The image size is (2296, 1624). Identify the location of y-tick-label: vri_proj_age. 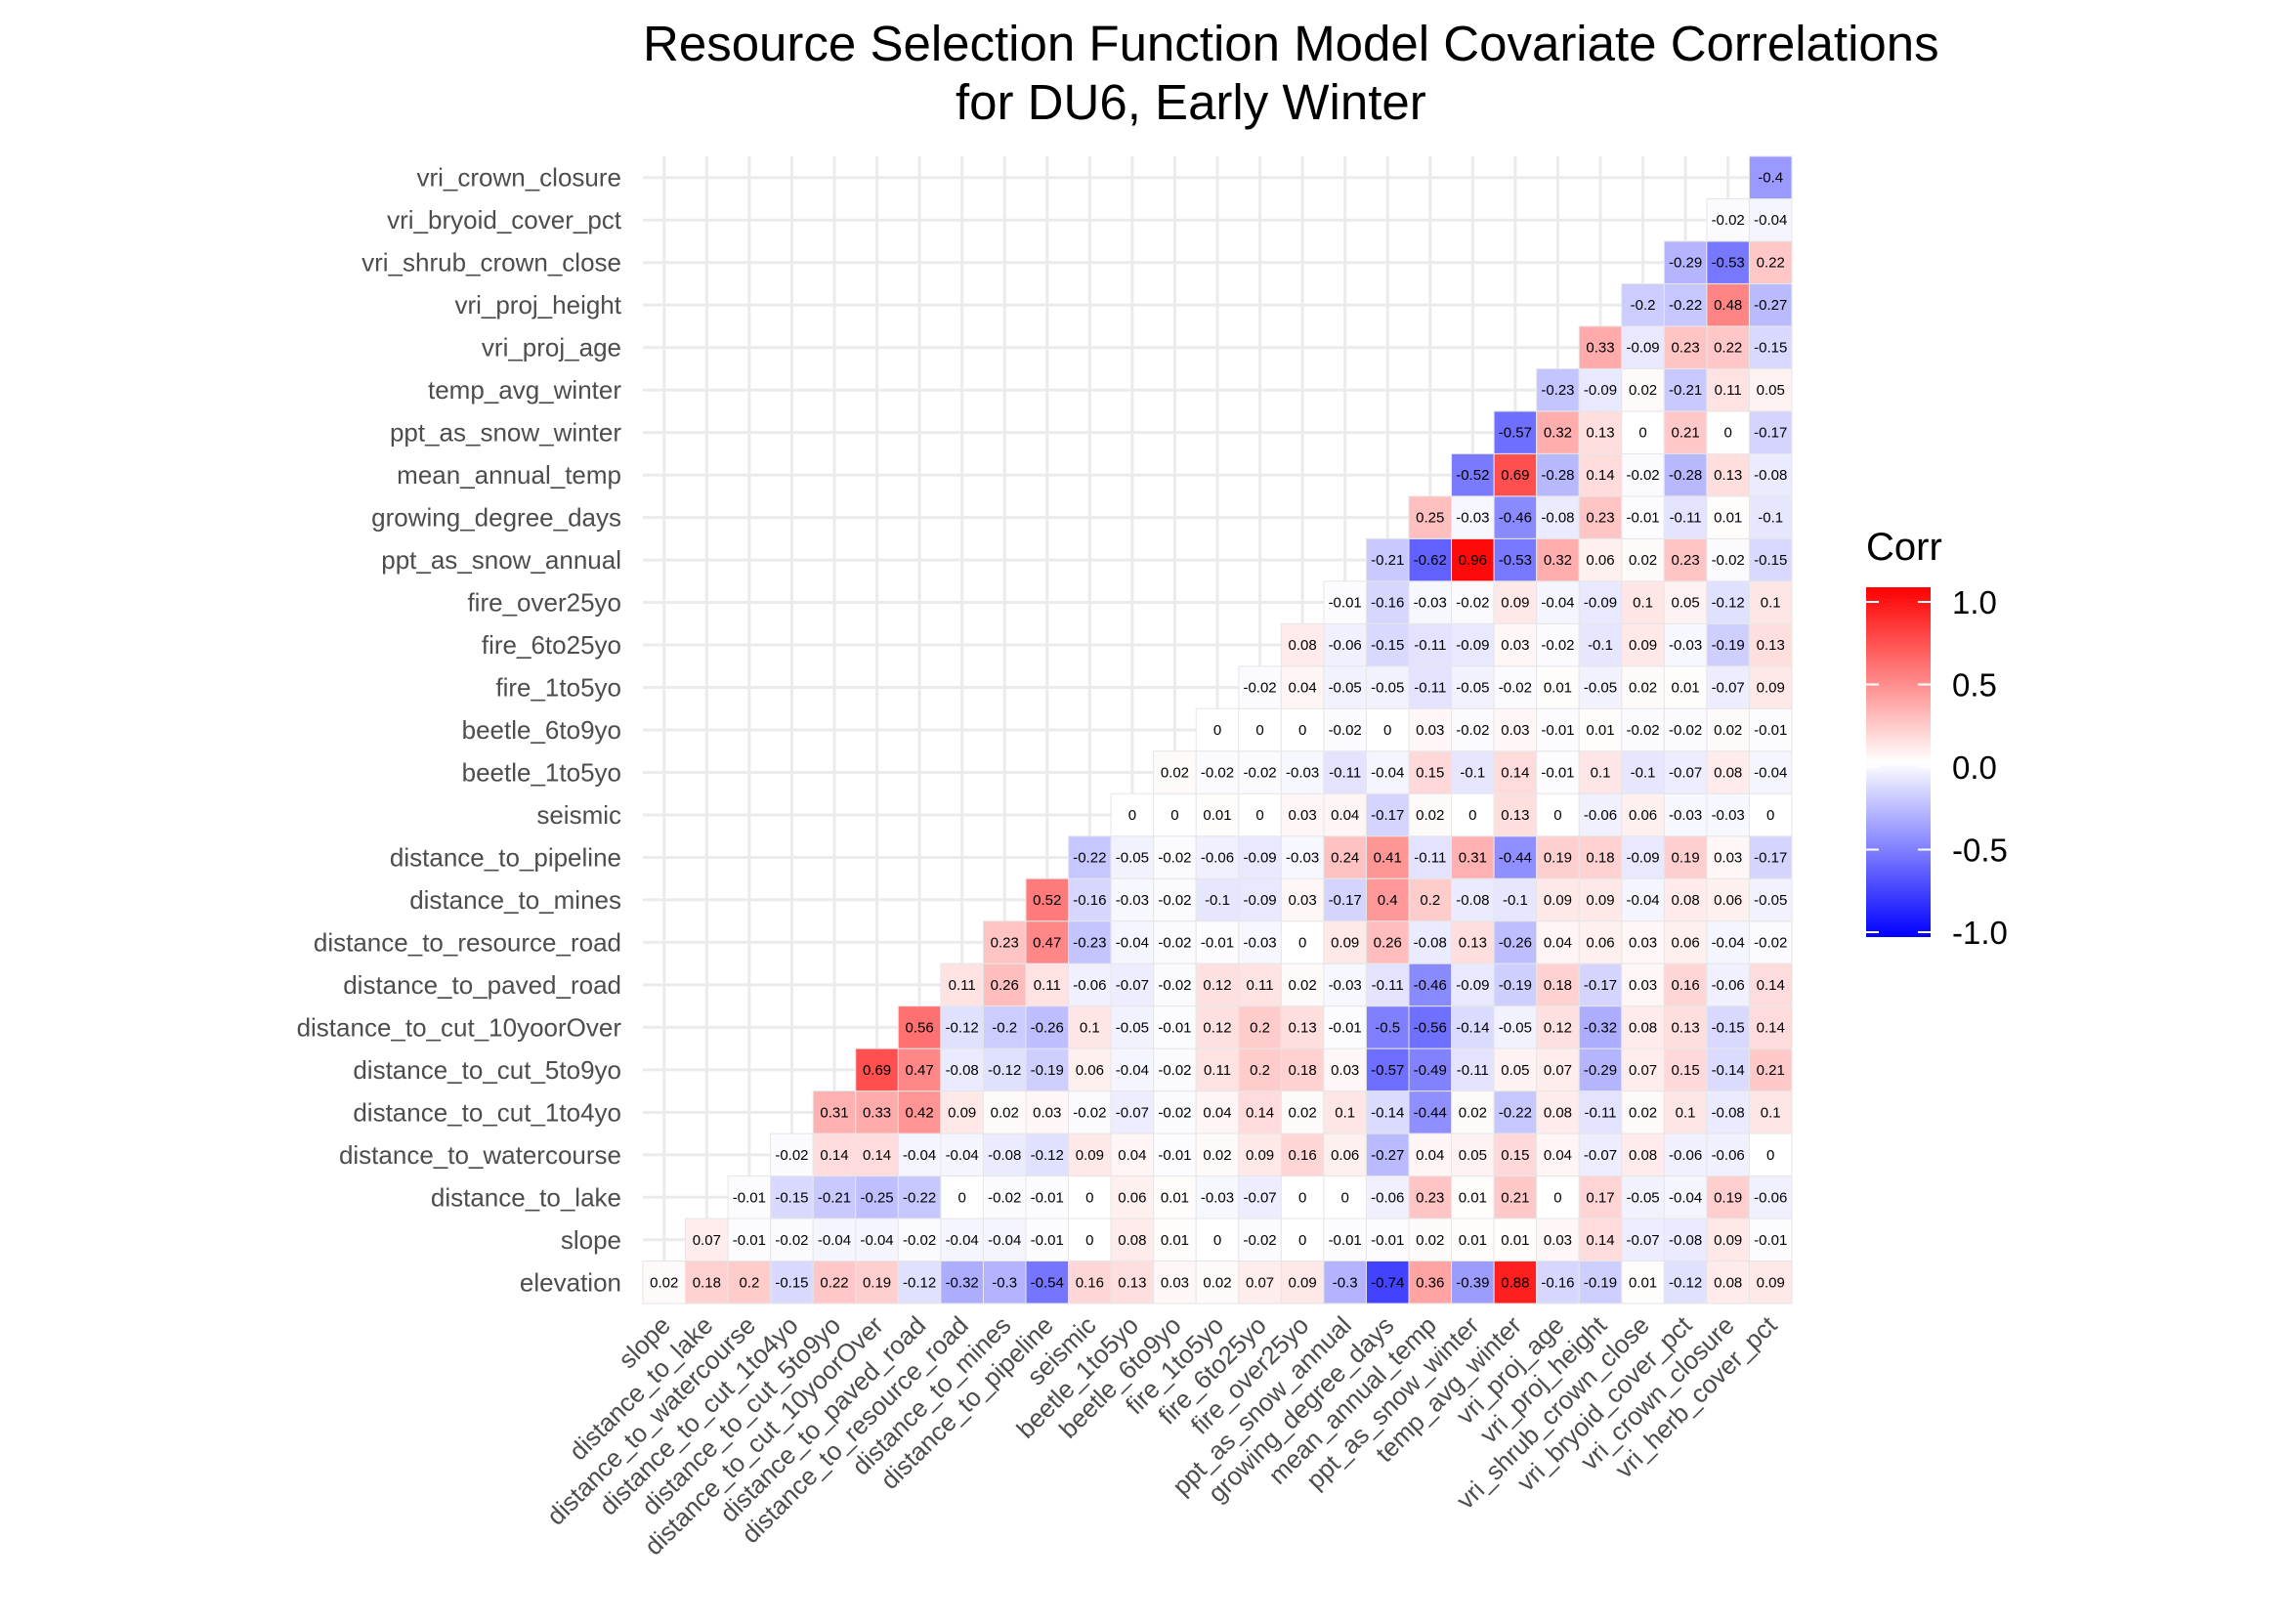
(552, 348).